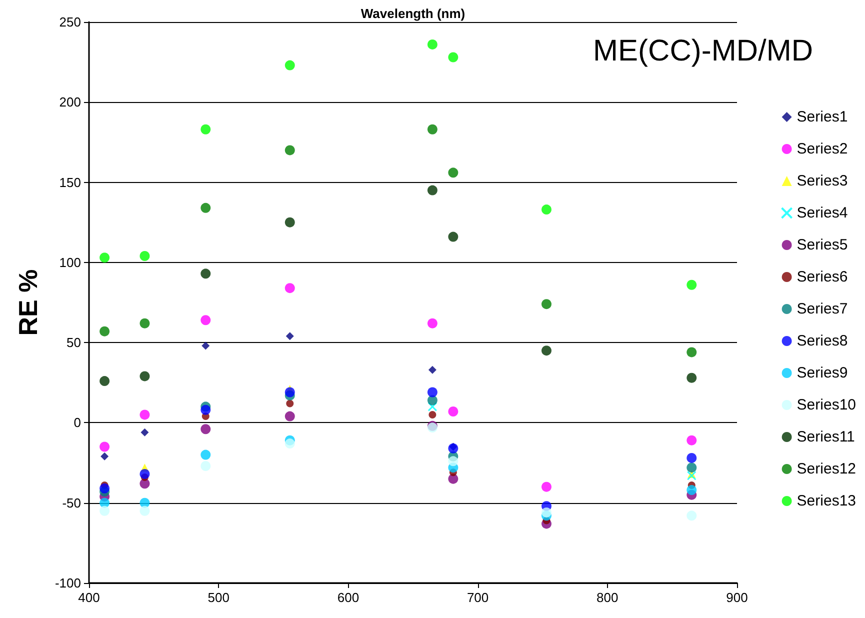 This screenshot has width=865, height=618. I want to click on legend-label: Series5, so click(822, 245).